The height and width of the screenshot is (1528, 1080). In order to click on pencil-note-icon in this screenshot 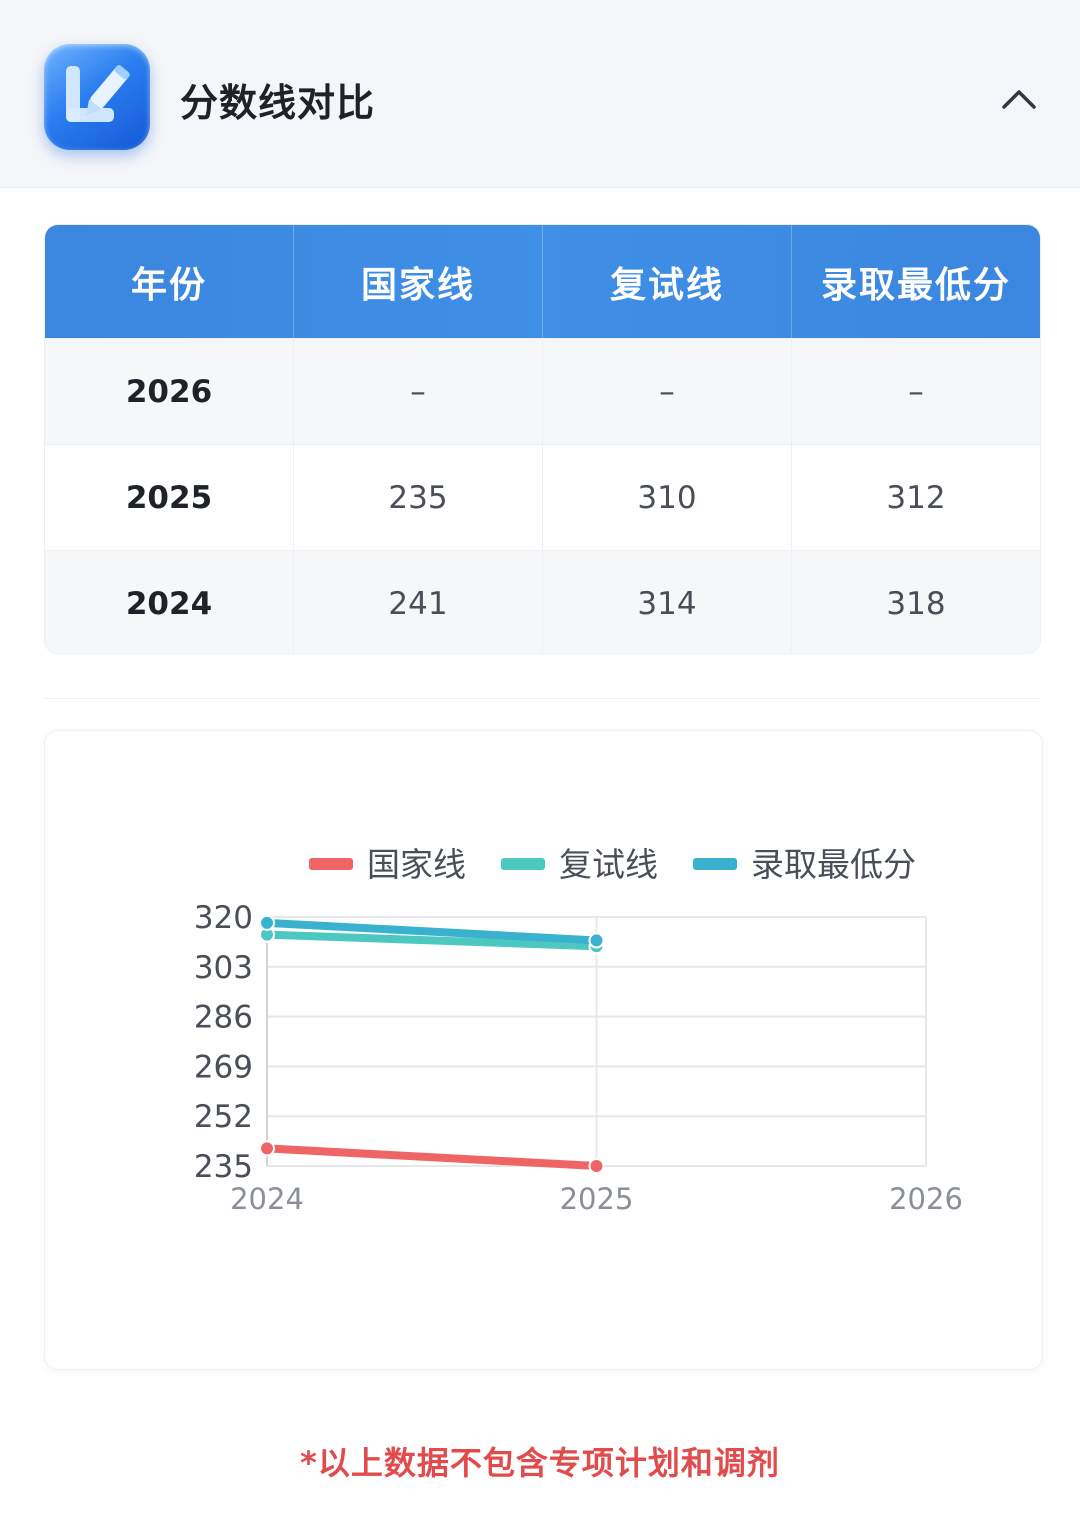, I will do `click(97, 97)`.